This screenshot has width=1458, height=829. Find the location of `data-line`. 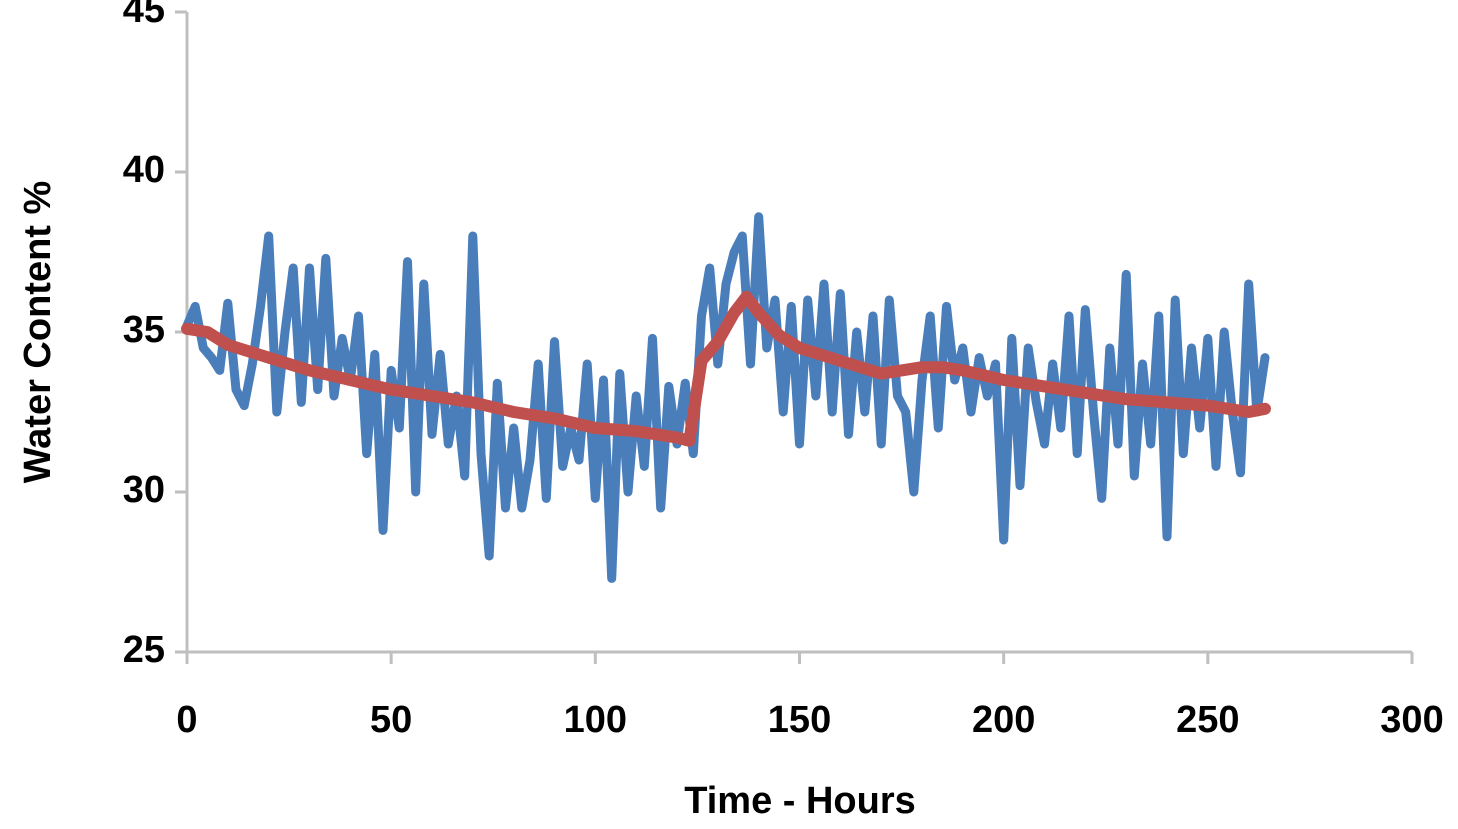

data-line is located at coordinates (726, 368).